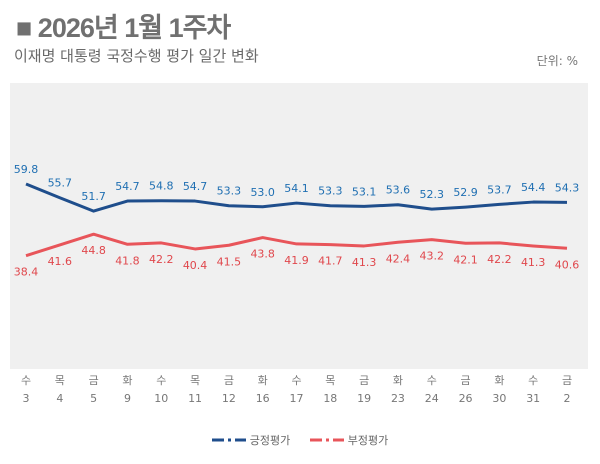 The height and width of the screenshot is (464, 600). Describe the element at coordinates (161, 186) in the screenshot. I see `data-label: 54.8` at that location.